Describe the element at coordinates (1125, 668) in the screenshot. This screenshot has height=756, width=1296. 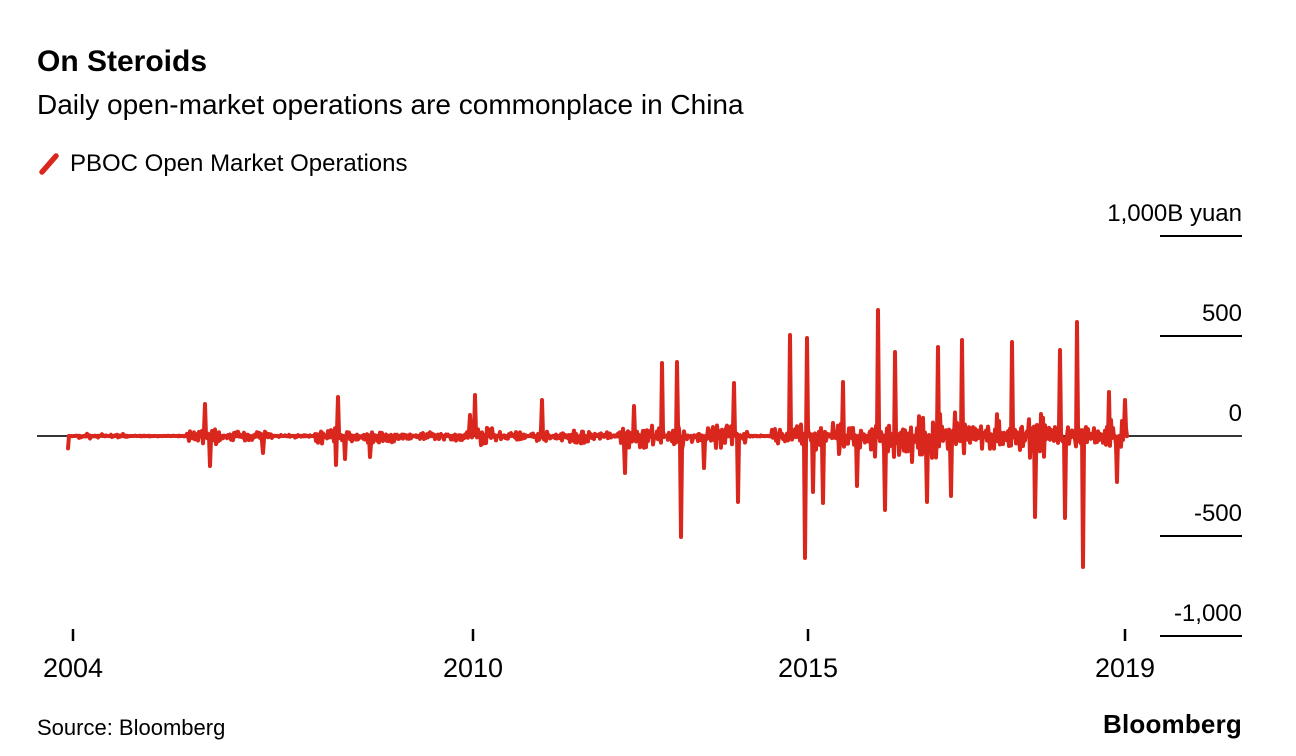
I see `x-axis-label-2019: 2019` at that location.